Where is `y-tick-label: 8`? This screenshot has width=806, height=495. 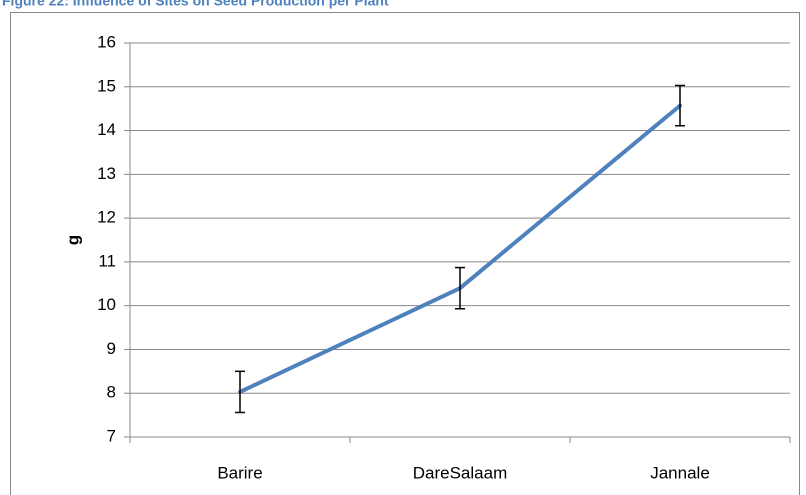 y-tick-label: 8 is located at coordinates (111, 392).